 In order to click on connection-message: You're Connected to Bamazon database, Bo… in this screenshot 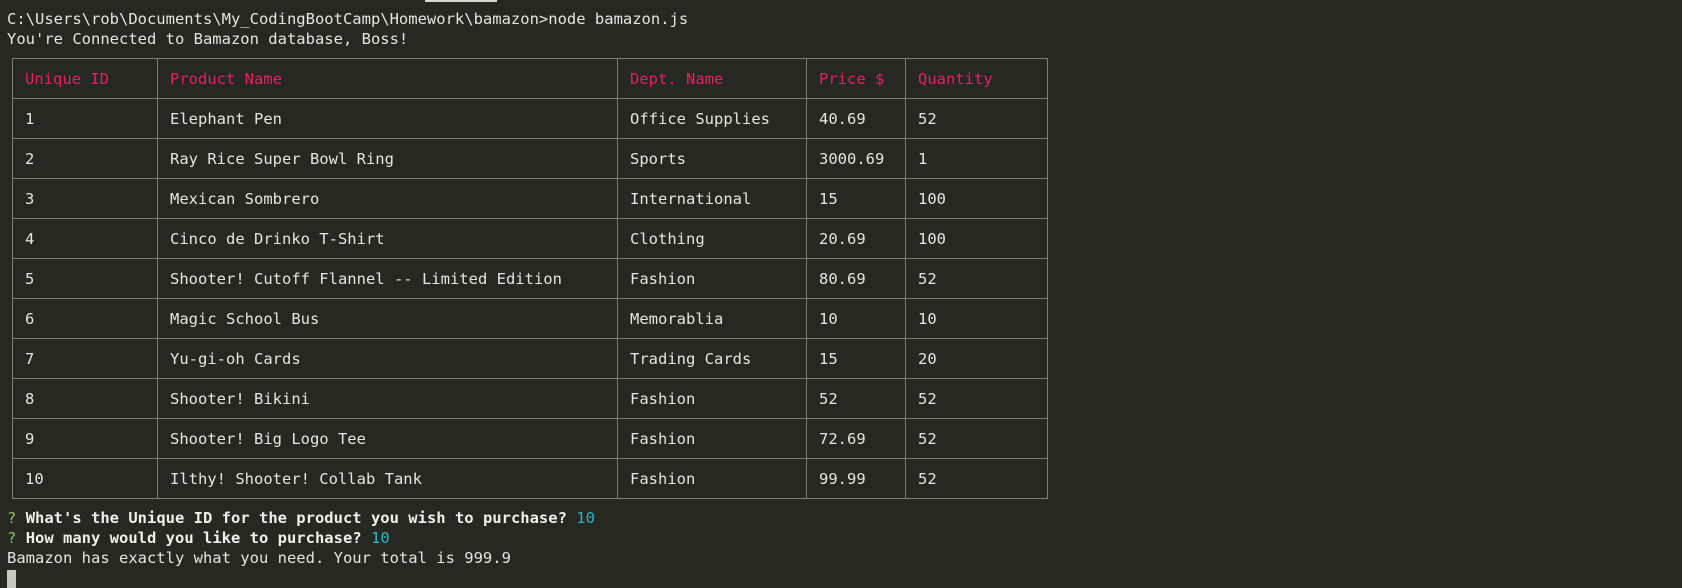, I will do `click(208, 39)`.